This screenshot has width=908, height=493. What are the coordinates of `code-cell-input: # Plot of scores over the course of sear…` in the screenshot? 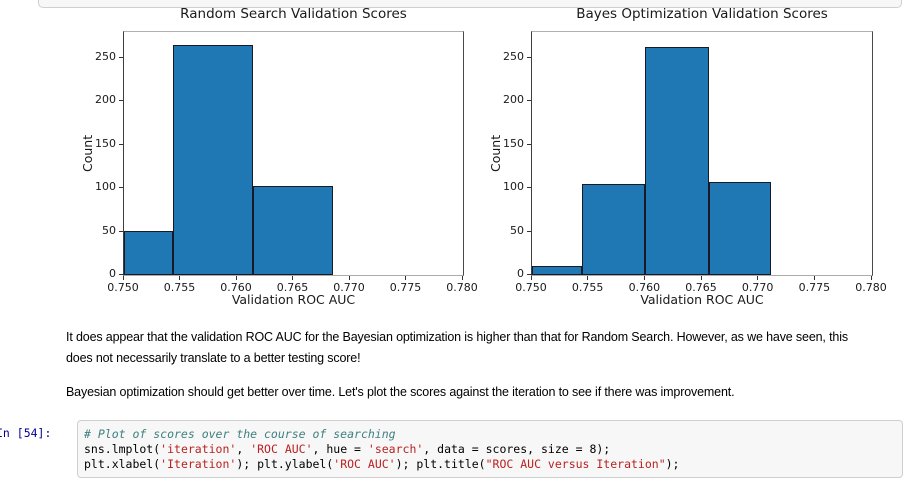 It's located at (490, 449).